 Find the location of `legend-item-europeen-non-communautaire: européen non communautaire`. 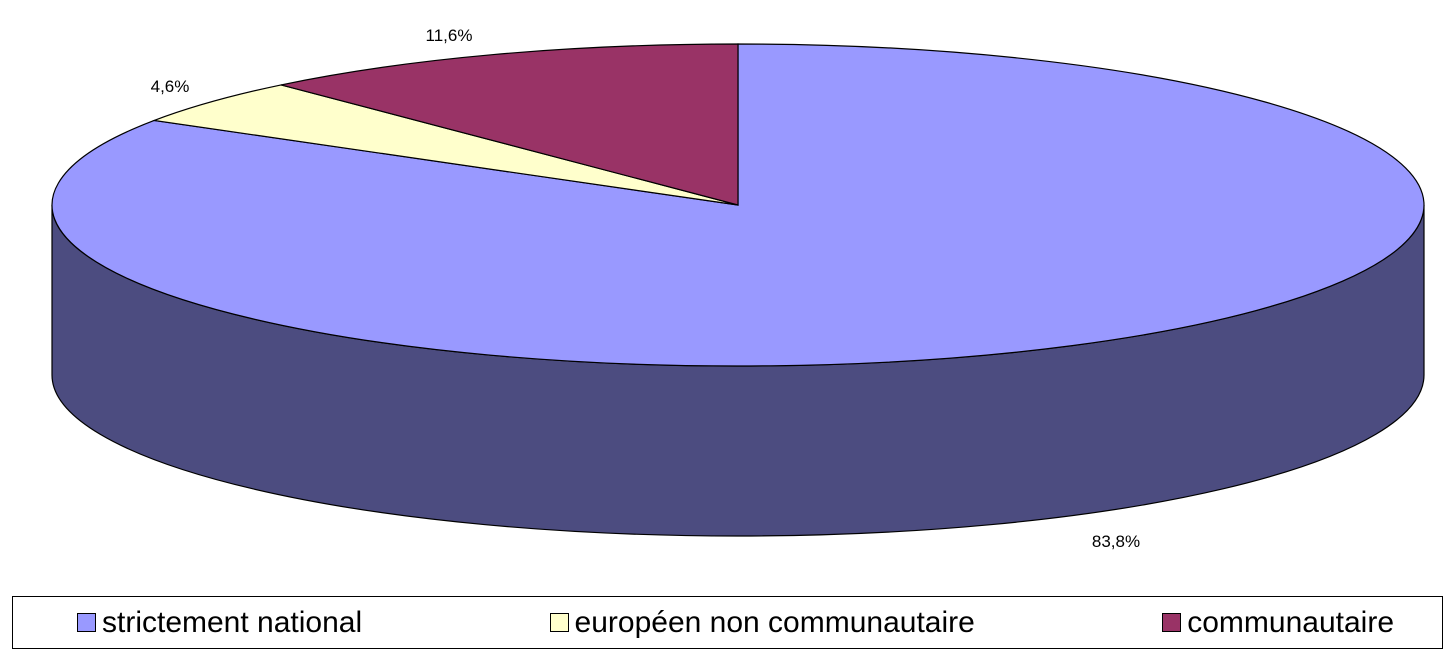

legend-item-europeen-non-communautaire: européen non communautaire is located at coordinates (762, 622).